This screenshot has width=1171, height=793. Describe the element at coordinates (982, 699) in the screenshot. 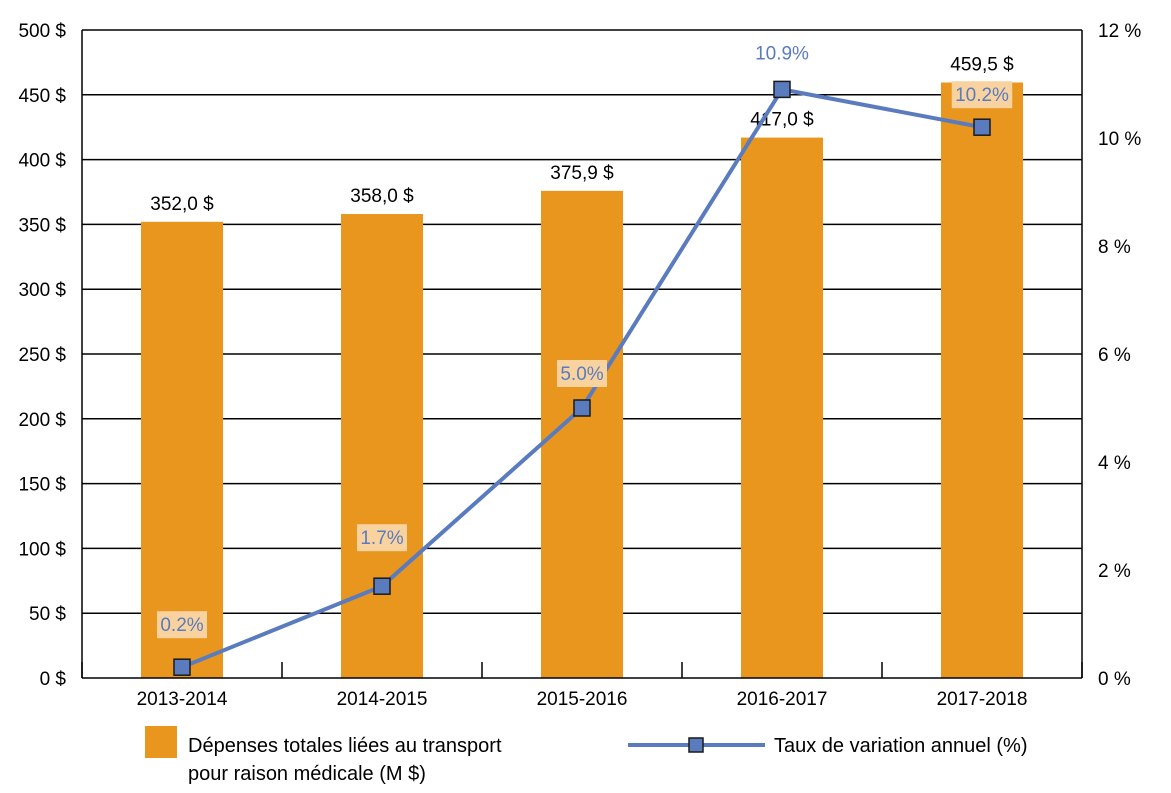

I see `x-tick-label: 2017-2018` at that location.